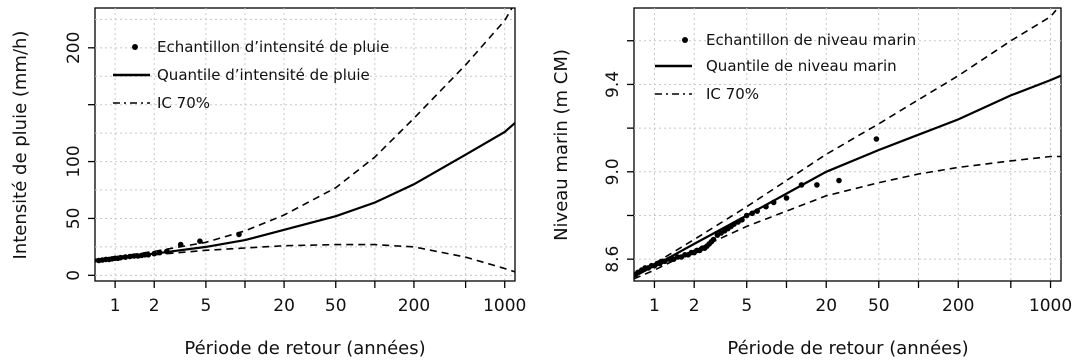 This screenshot has width=1075, height=360. I want to click on legend-label: Quantile de niveau marin, so click(801, 66).